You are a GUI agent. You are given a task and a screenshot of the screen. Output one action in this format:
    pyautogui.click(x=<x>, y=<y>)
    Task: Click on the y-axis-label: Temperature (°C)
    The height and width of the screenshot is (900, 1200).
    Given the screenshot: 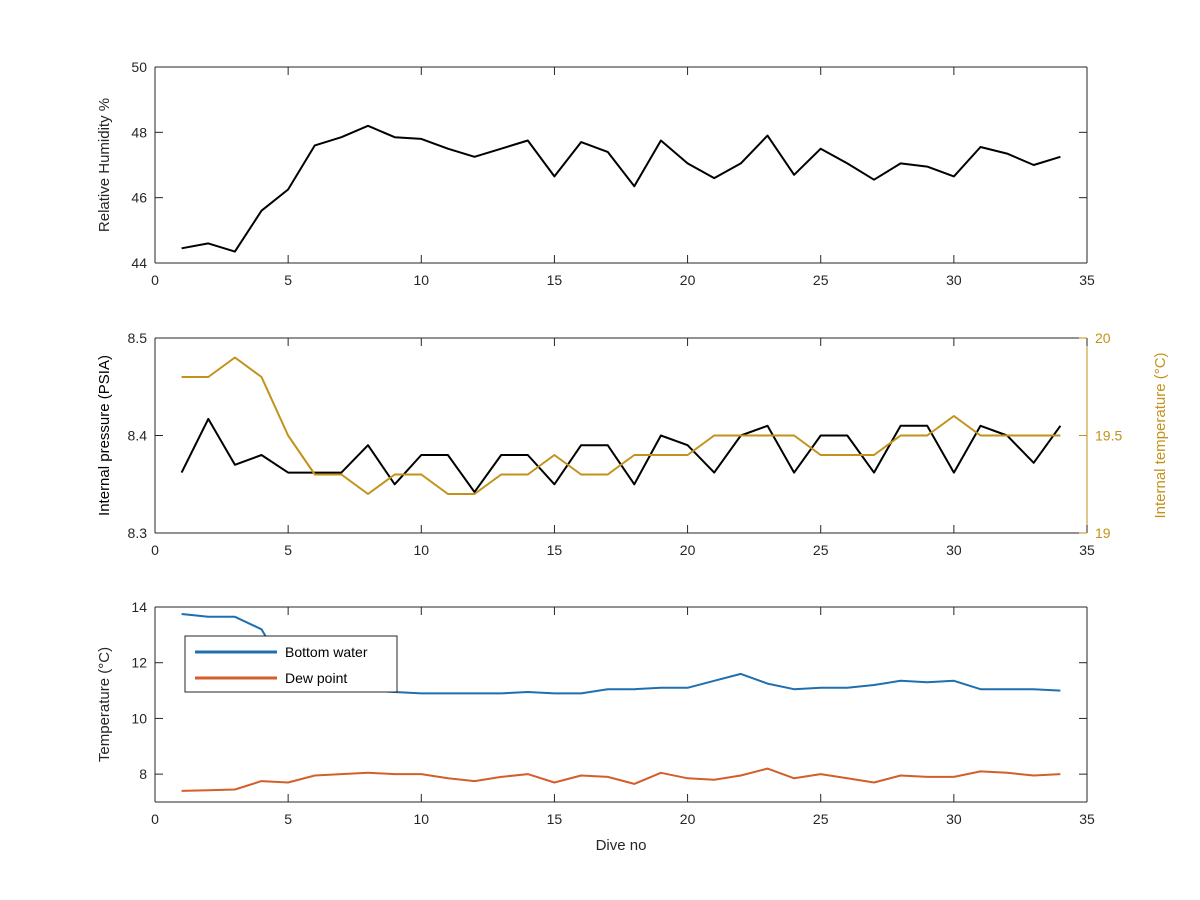 What is the action you would take?
    pyautogui.click(x=104, y=704)
    